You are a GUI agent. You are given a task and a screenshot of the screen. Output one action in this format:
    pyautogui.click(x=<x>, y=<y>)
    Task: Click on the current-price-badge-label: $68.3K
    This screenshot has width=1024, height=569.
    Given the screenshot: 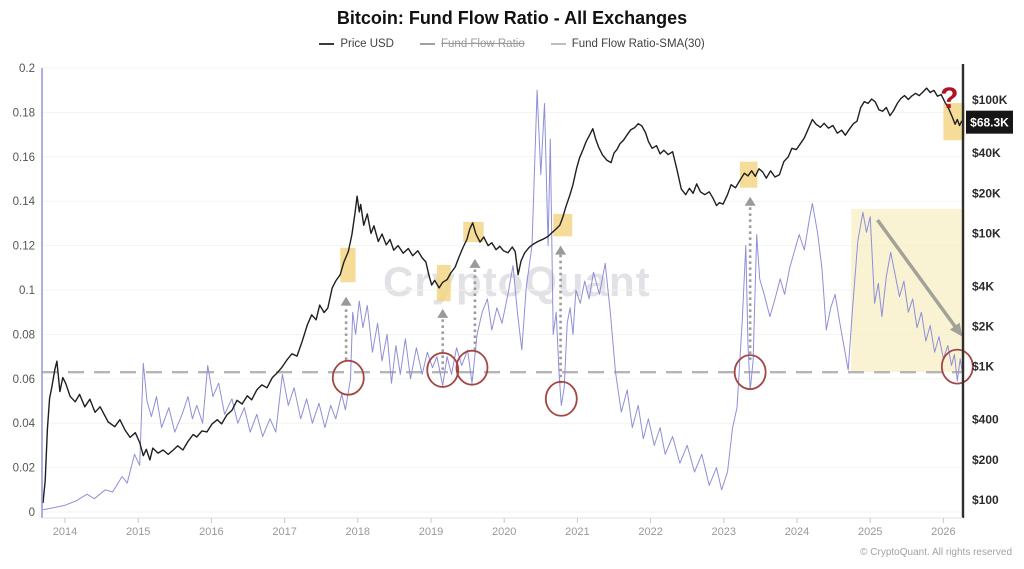 What is the action you would take?
    pyautogui.click(x=989, y=123)
    